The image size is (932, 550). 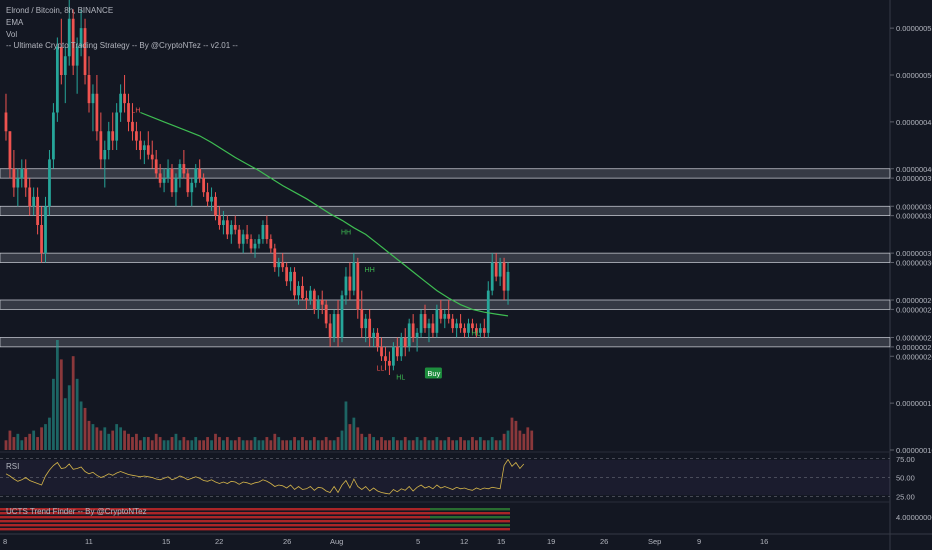 I want to click on chart-legend-ema: EMA, so click(x=14, y=22).